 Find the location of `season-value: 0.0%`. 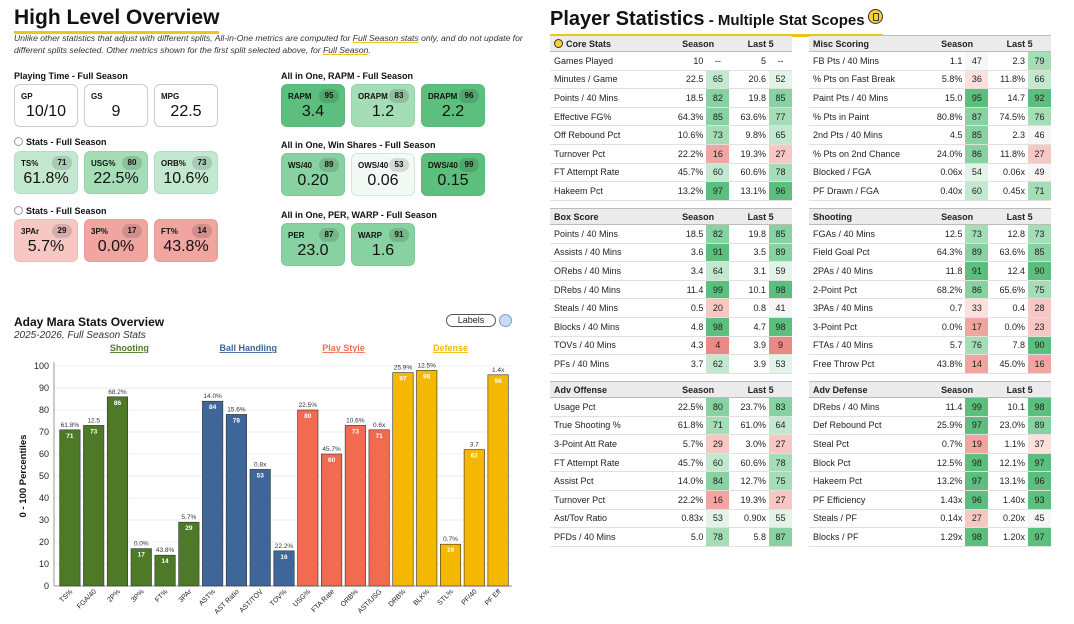

season-value: 0.0% is located at coordinates (945, 327).